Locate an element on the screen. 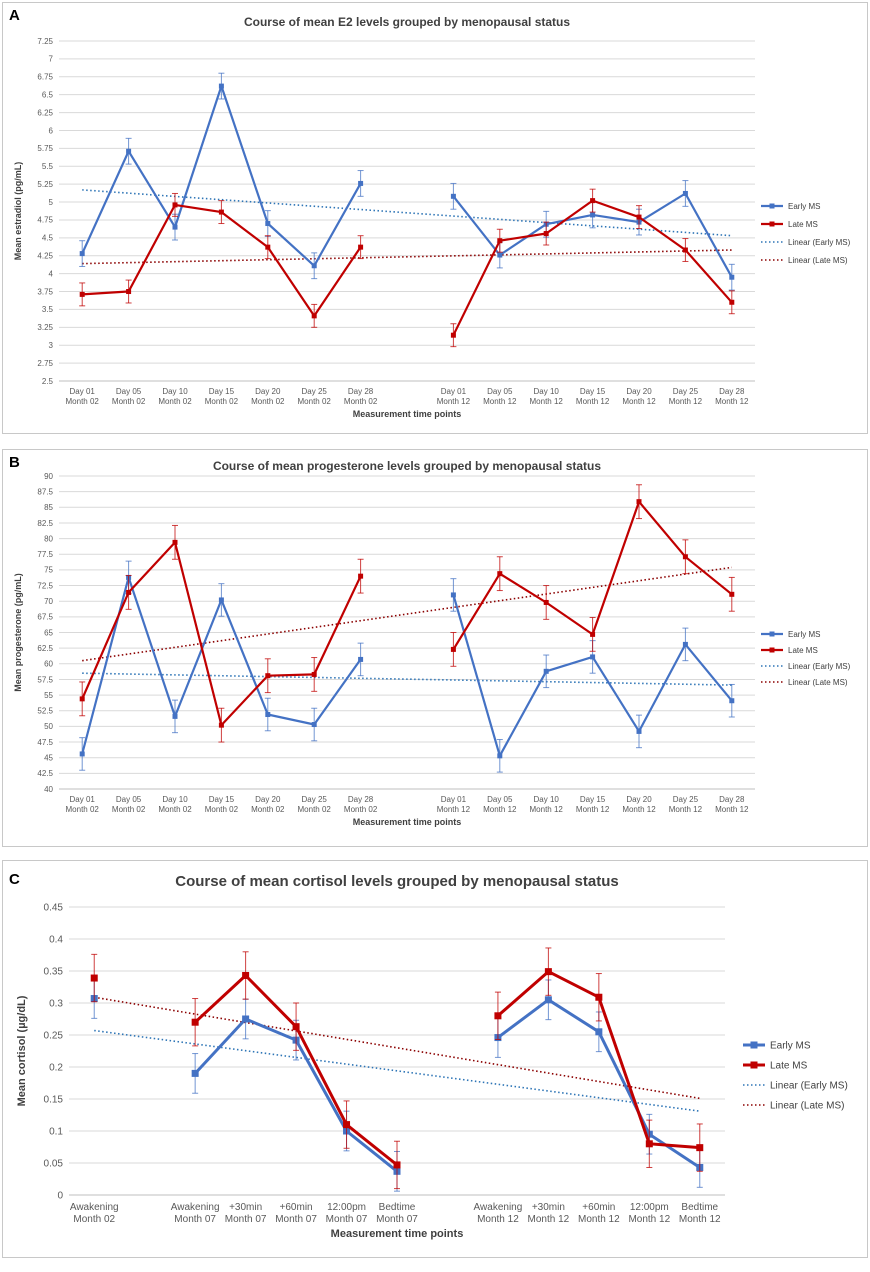  legend-label: Linear (Late MS) is located at coordinates (818, 682).